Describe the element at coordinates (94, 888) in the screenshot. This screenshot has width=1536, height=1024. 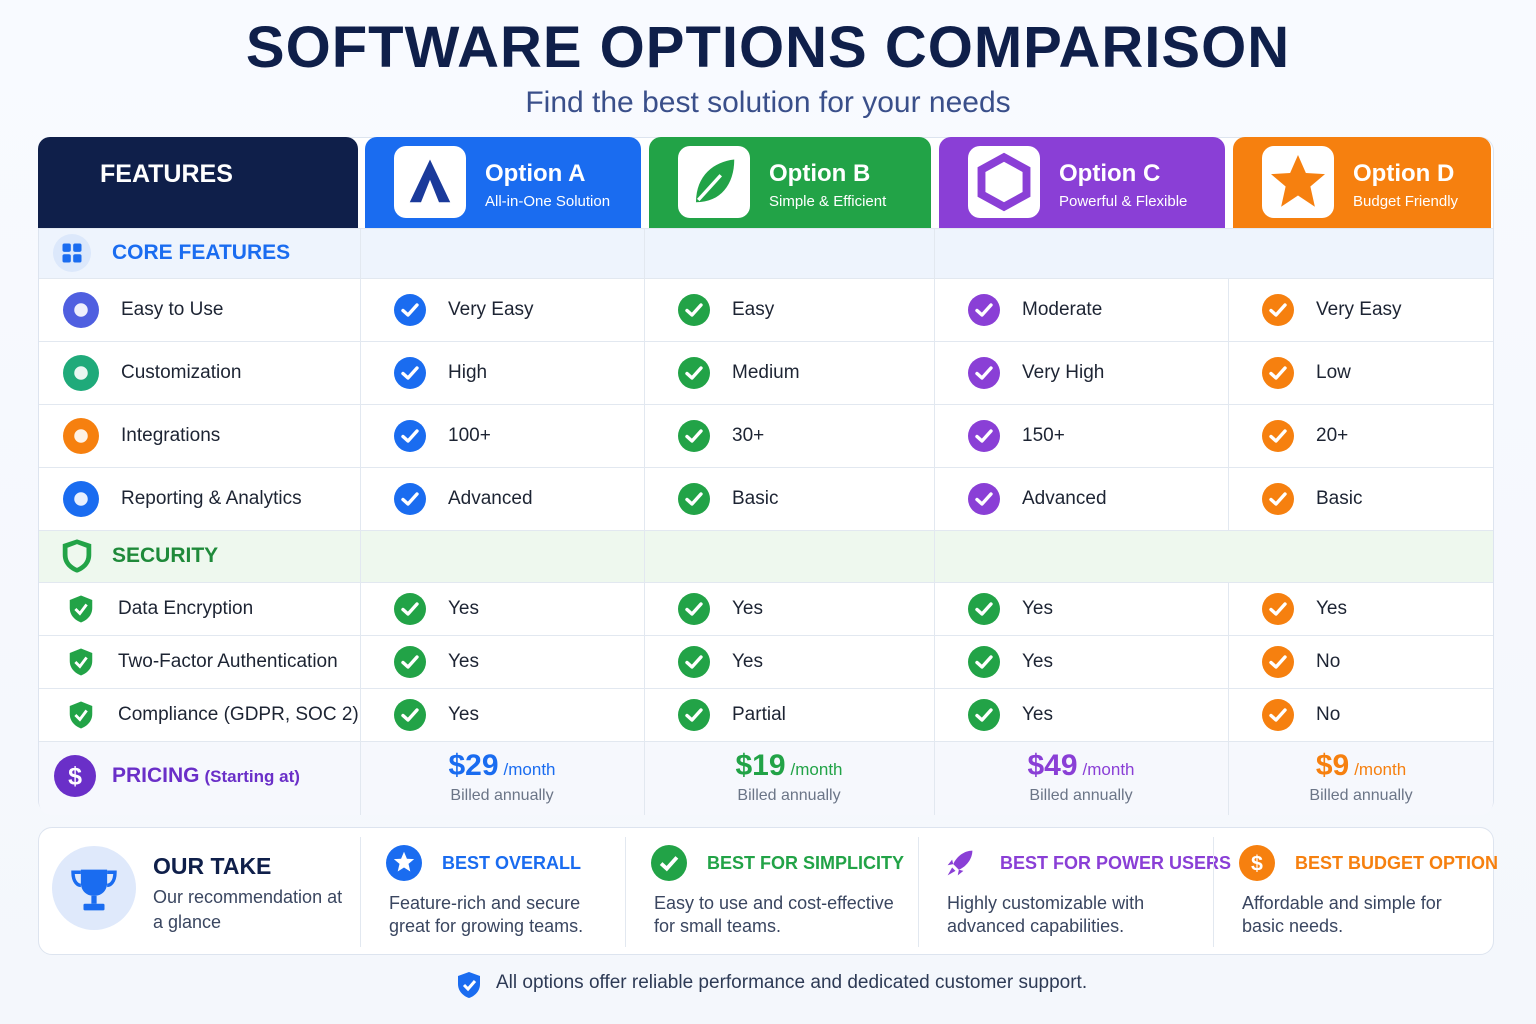
I see `trophy-icon` at that location.